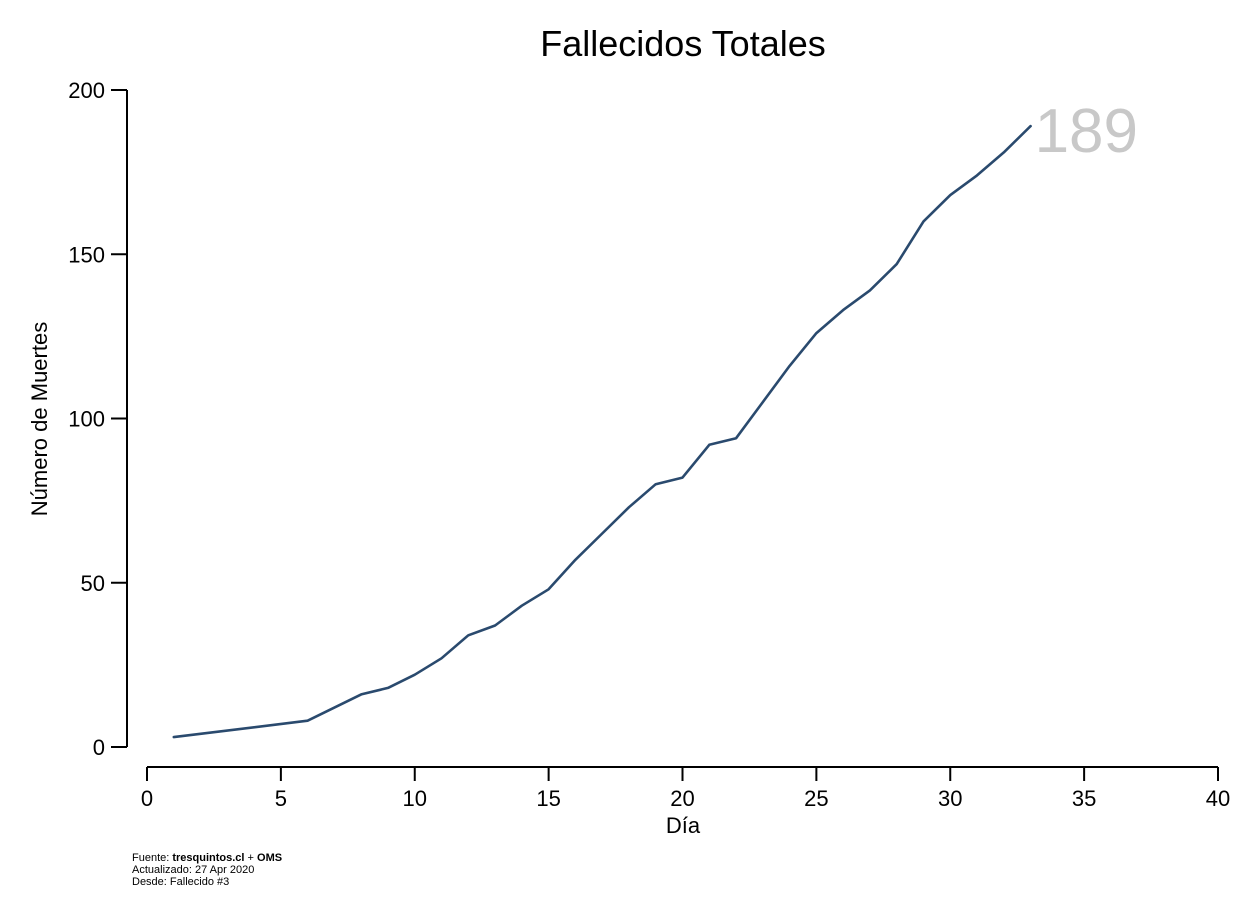 The height and width of the screenshot is (916, 1260). Describe the element at coordinates (193, 870) in the screenshot. I see `footnote-updated: Actualizado: 27 Apr 2020` at that location.